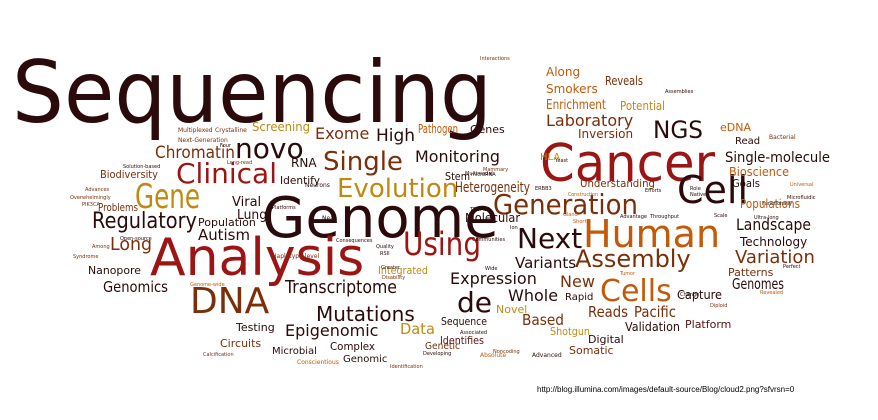 The image size is (878, 420). What do you see at coordinates (758, 284) in the screenshot?
I see `cloud-word: Genomes` at bounding box center [758, 284].